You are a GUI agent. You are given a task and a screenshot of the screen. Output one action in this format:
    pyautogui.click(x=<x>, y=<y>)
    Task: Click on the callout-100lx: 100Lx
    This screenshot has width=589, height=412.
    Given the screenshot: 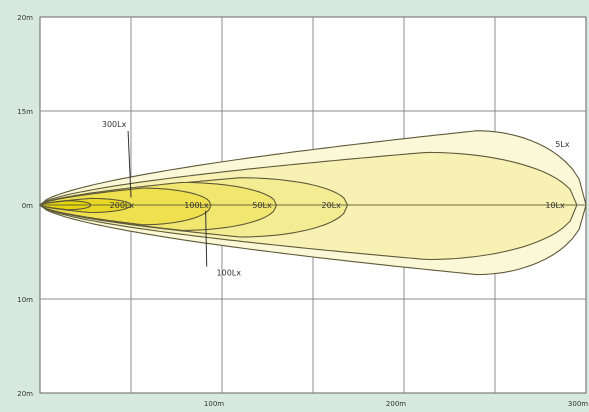 What is the action you would take?
    pyautogui.click(x=229, y=273)
    